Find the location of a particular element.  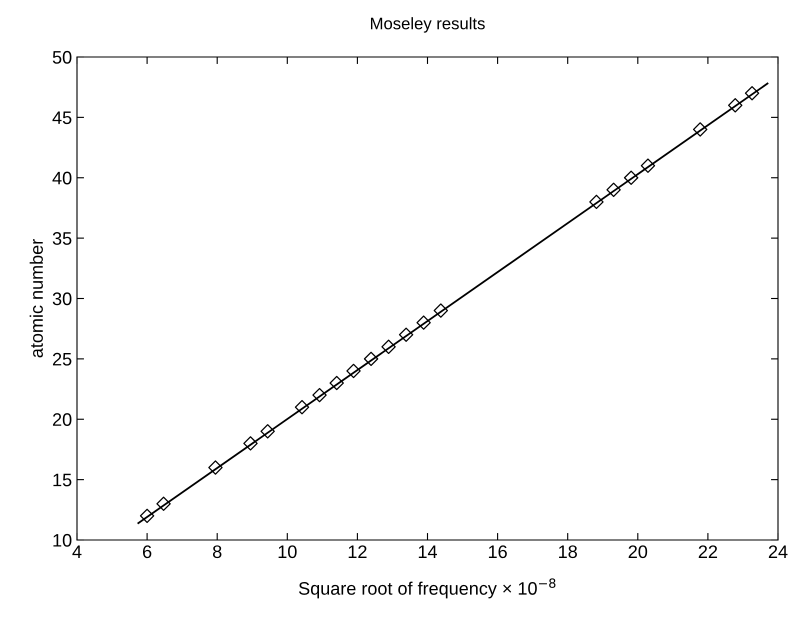

y-tick-label: 30 is located at coordinates (62, 299).